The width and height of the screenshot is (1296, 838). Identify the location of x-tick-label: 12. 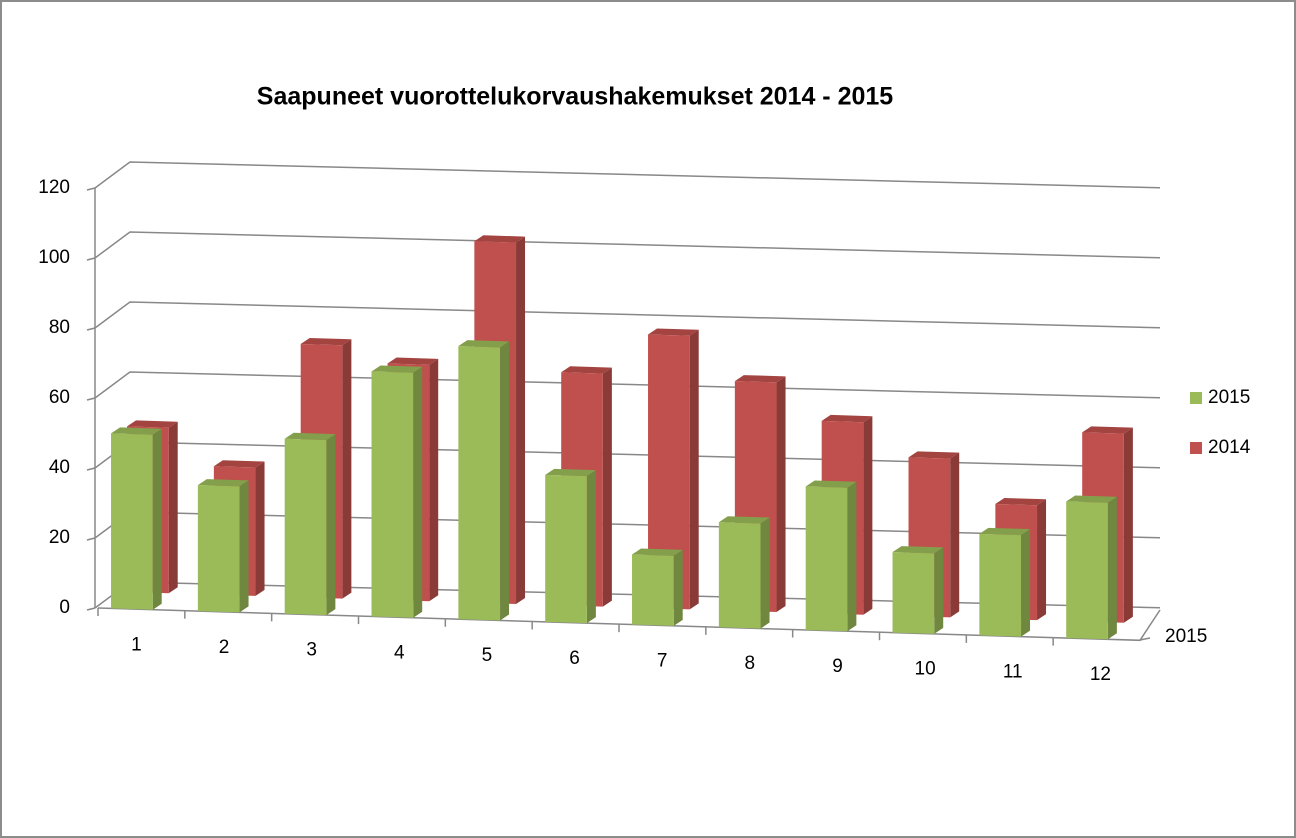
(1100, 674).